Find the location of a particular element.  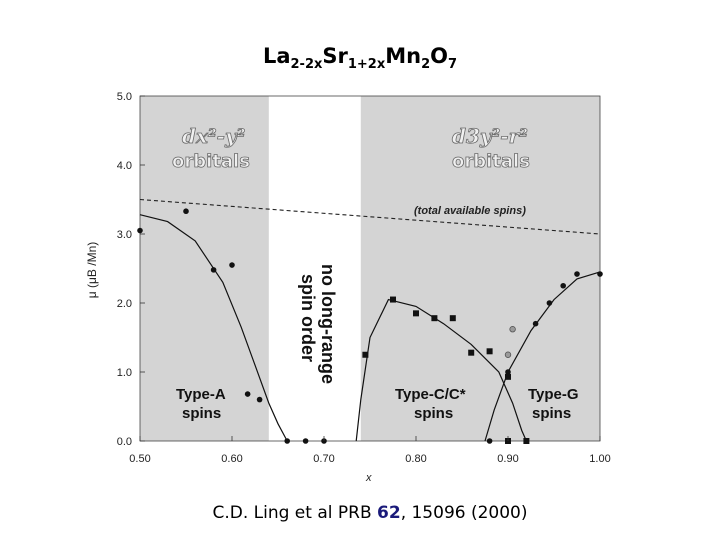

orbital-label-left-line2: orbitals is located at coordinates (211, 161).